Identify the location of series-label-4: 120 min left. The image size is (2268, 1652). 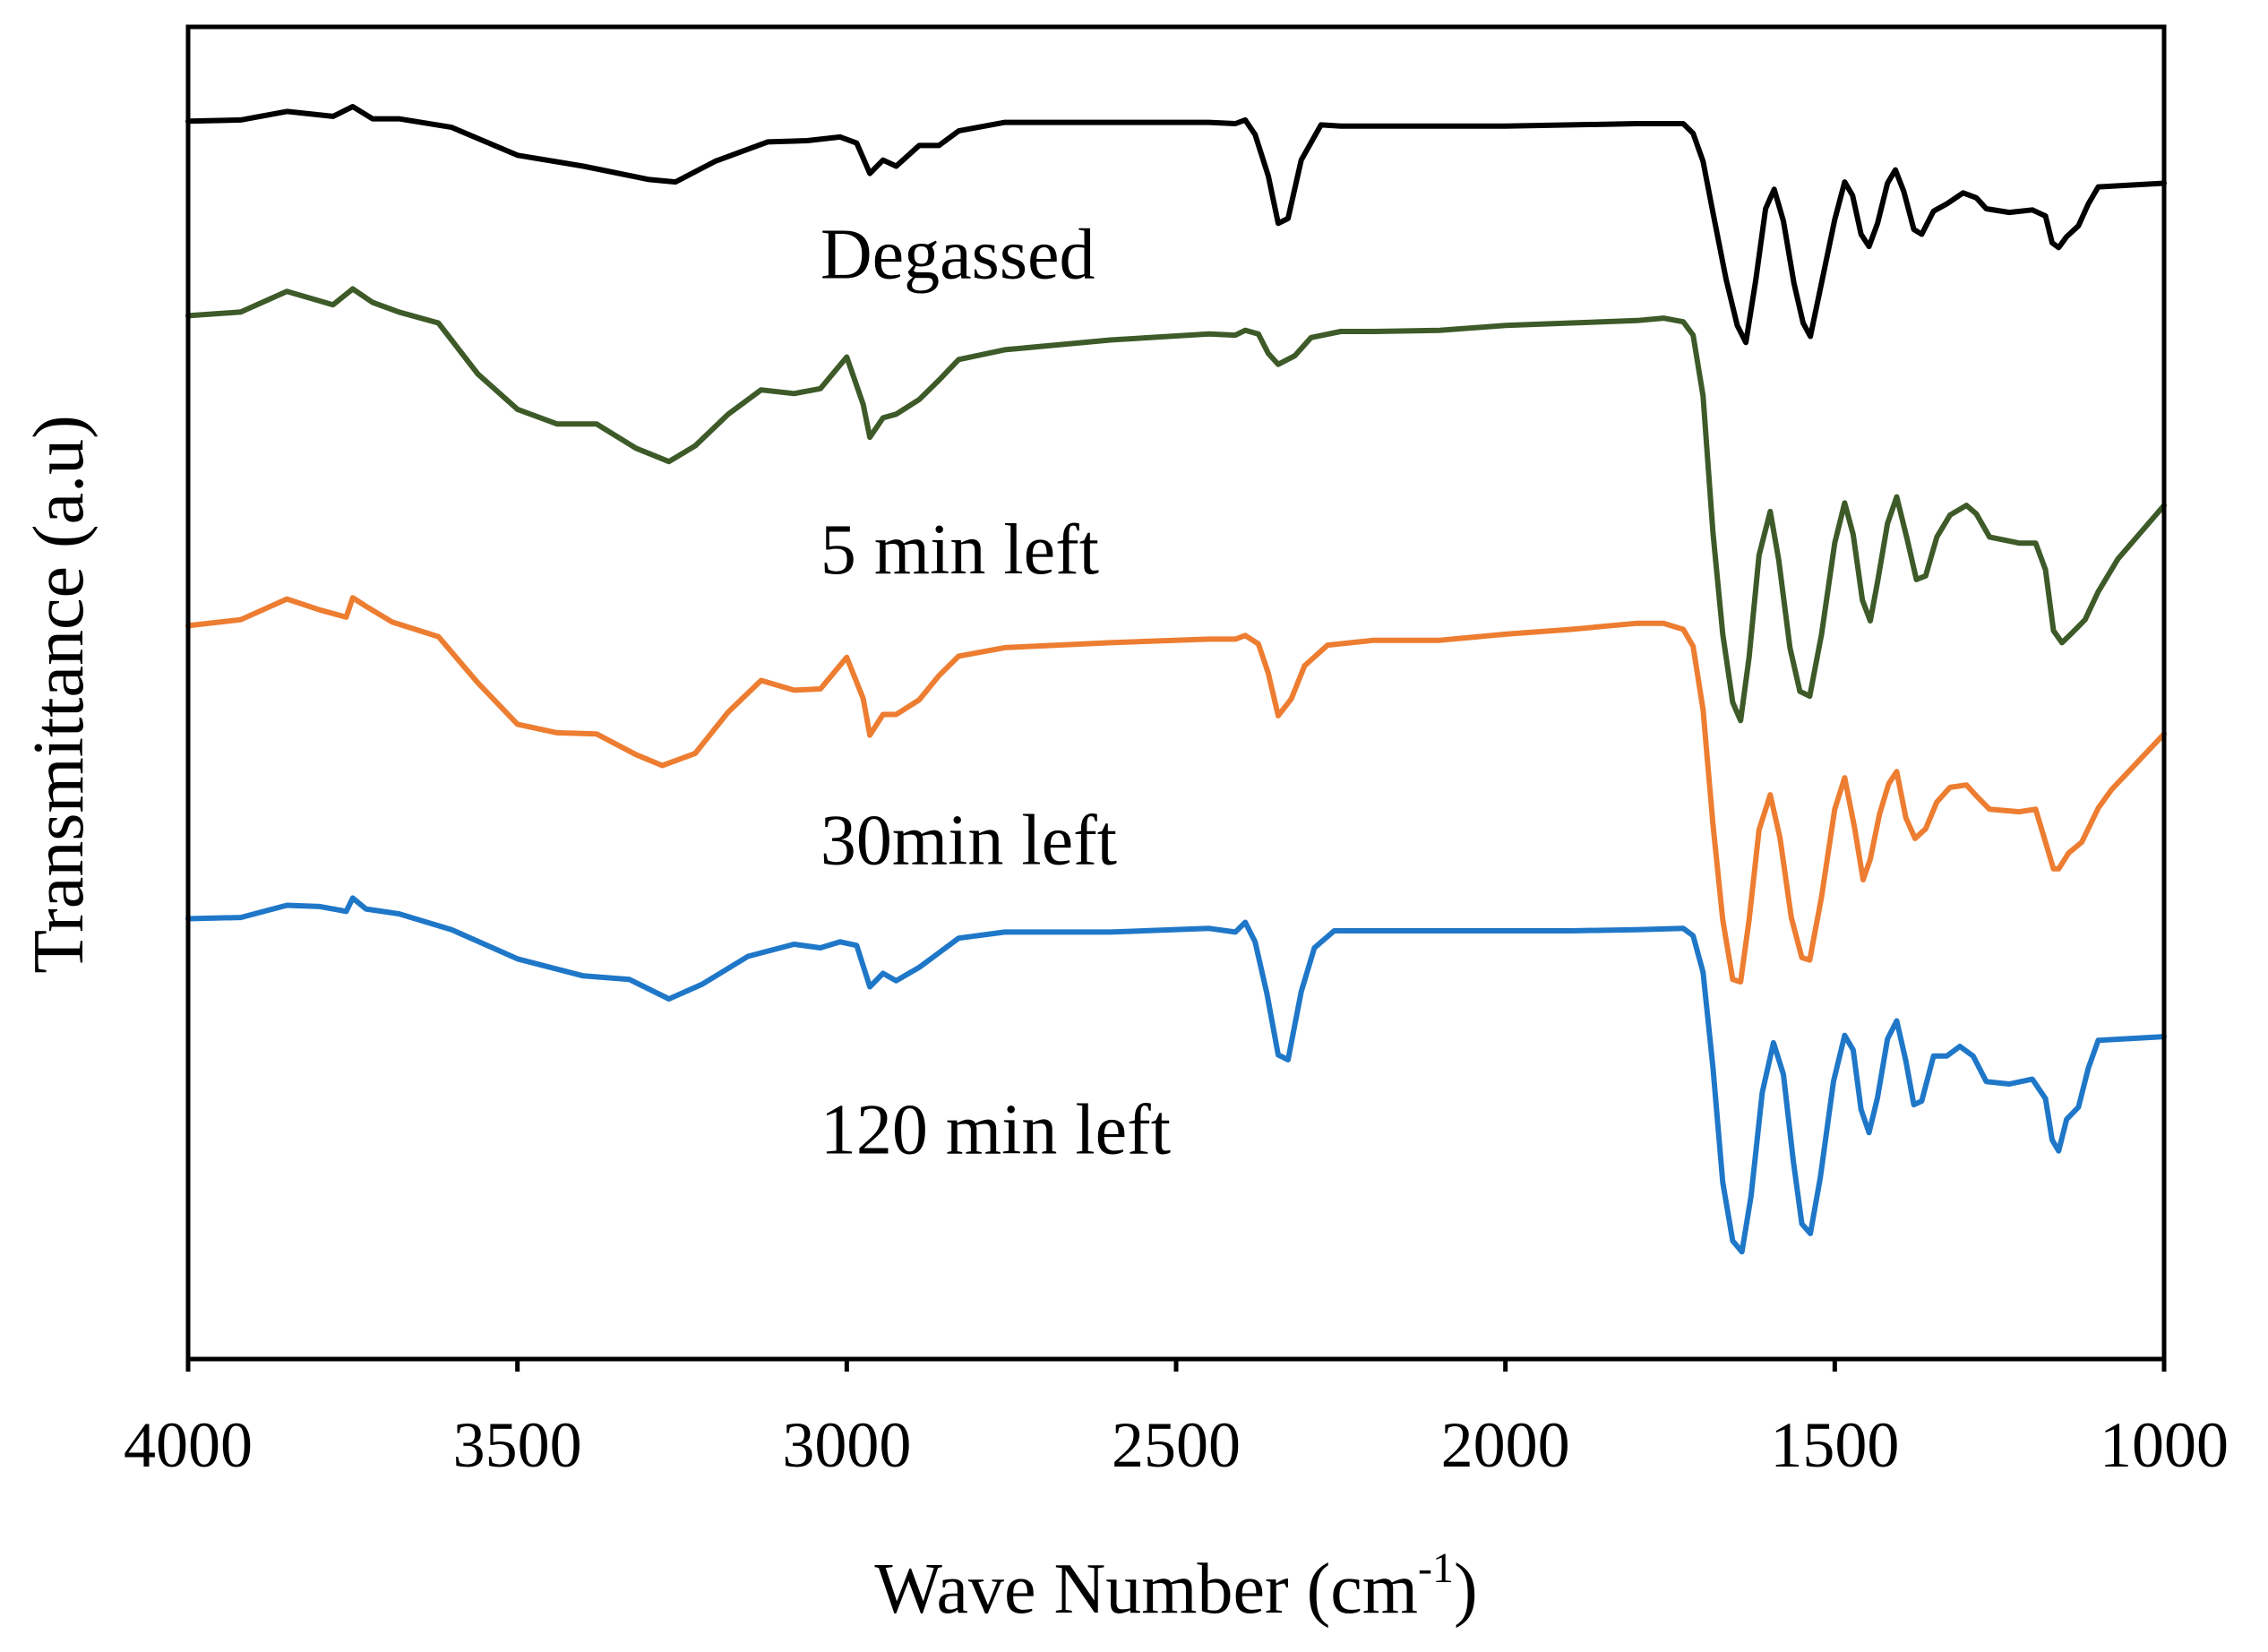
(996, 1129).